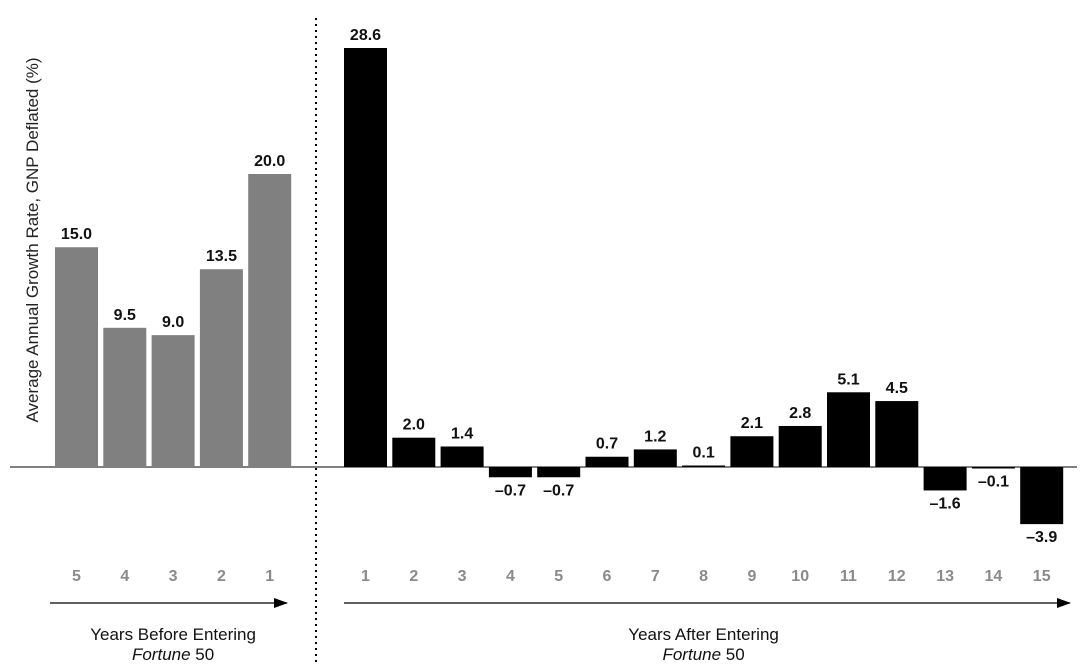 Image resolution: width=1084 pixels, height=664 pixels. What do you see at coordinates (221, 256) in the screenshot?
I see `before-value-label-2: 13.5` at bounding box center [221, 256].